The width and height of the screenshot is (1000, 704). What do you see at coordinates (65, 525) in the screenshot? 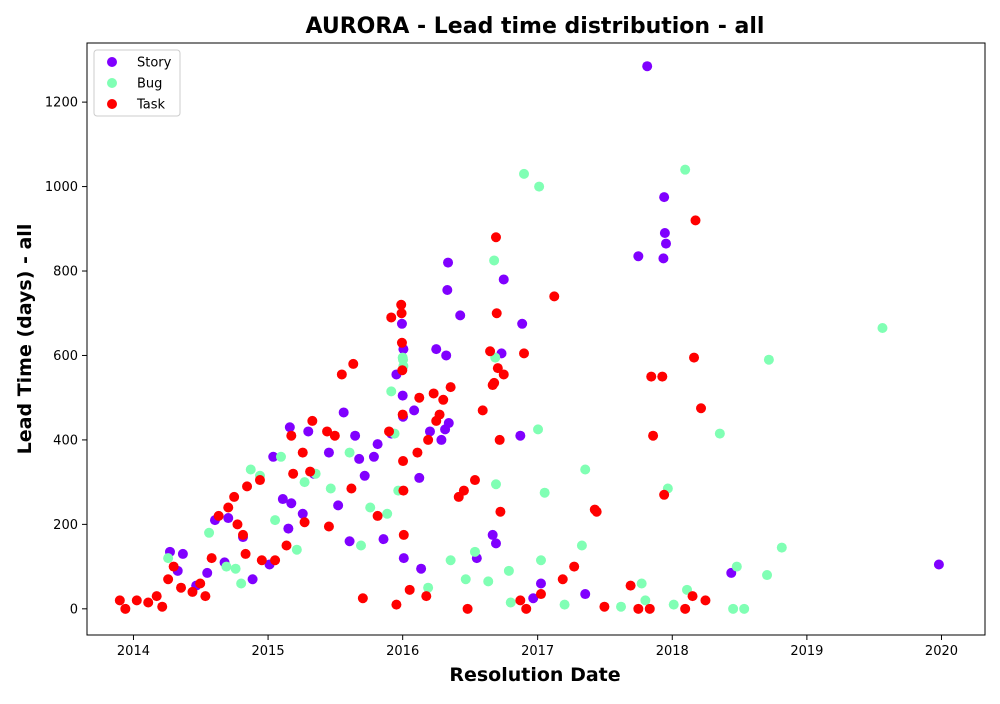
I see `y-tick-label: 200` at bounding box center [65, 525].